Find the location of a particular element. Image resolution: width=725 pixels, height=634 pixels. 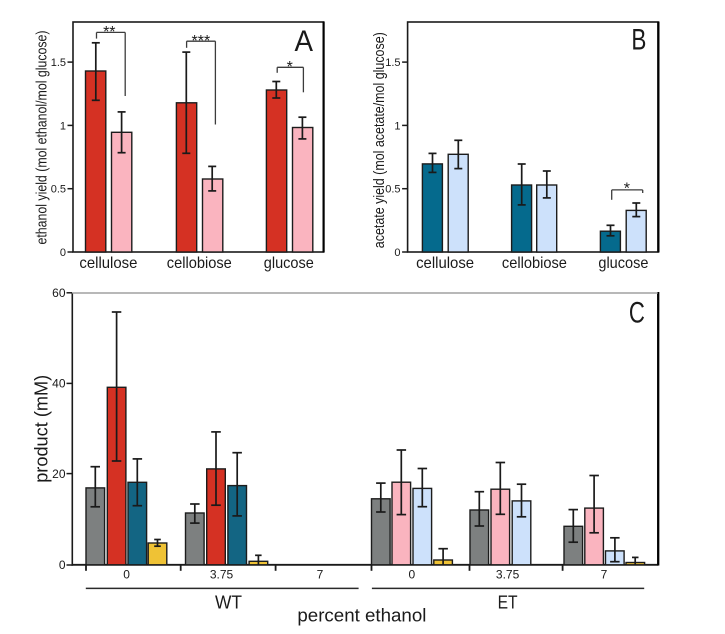

svg-text: WT is located at coordinates (228, 602).